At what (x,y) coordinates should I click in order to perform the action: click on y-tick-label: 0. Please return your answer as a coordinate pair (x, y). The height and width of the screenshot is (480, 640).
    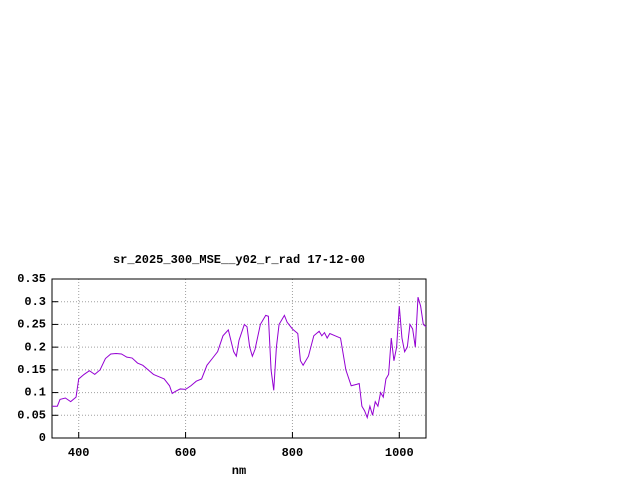
    Looking at the image, I should click on (42, 438).